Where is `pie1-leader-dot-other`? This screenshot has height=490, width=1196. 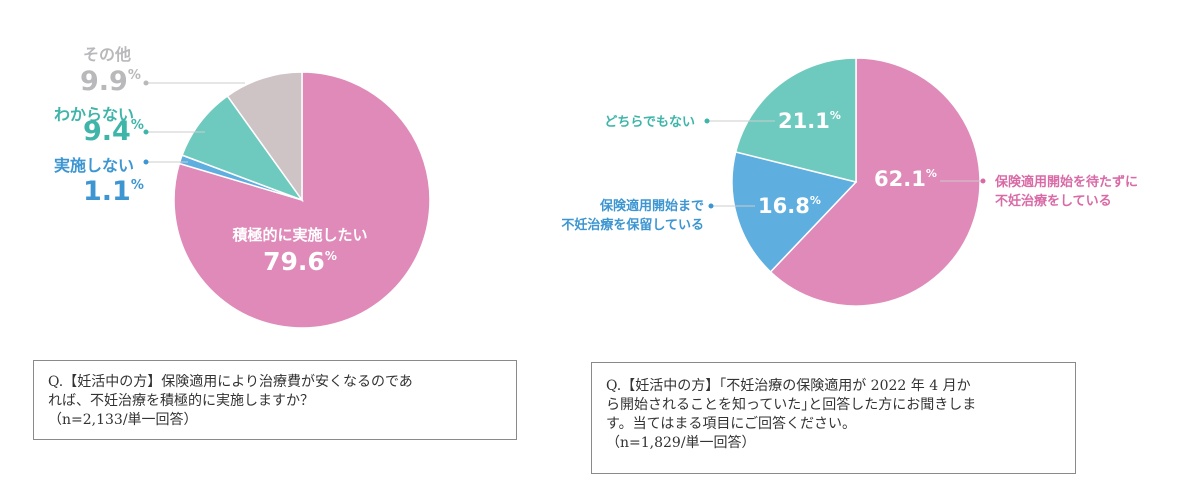 pie1-leader-dot-other is located at coordinates (146, 83).